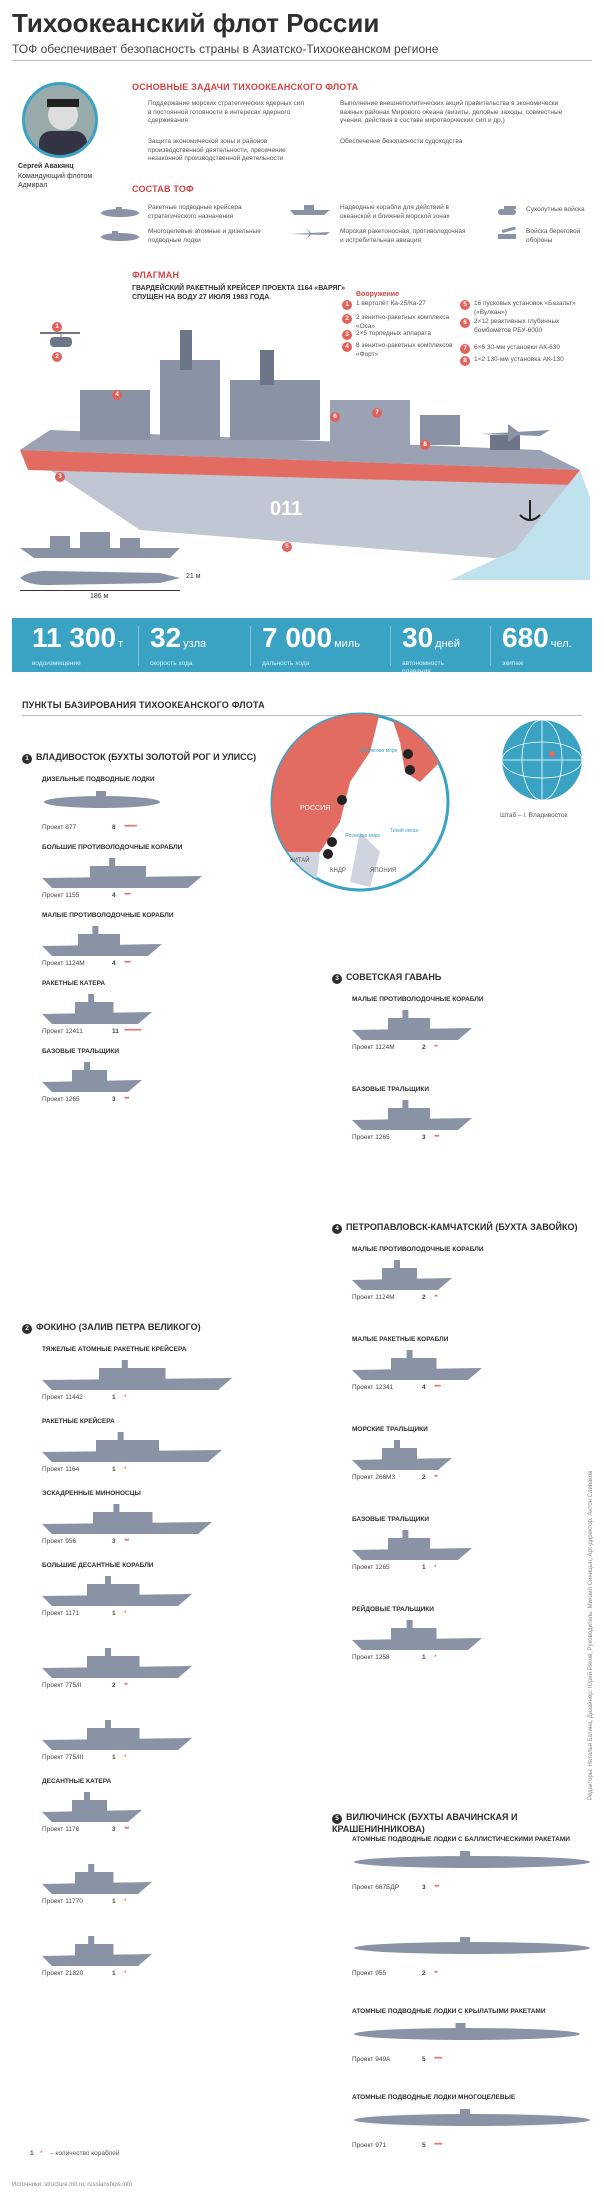  What do you see at coordinates (163, 189) in the screenshot?
I see `composition-heading: СОСТАВ ТОФ` at bounding box center [163, 189].